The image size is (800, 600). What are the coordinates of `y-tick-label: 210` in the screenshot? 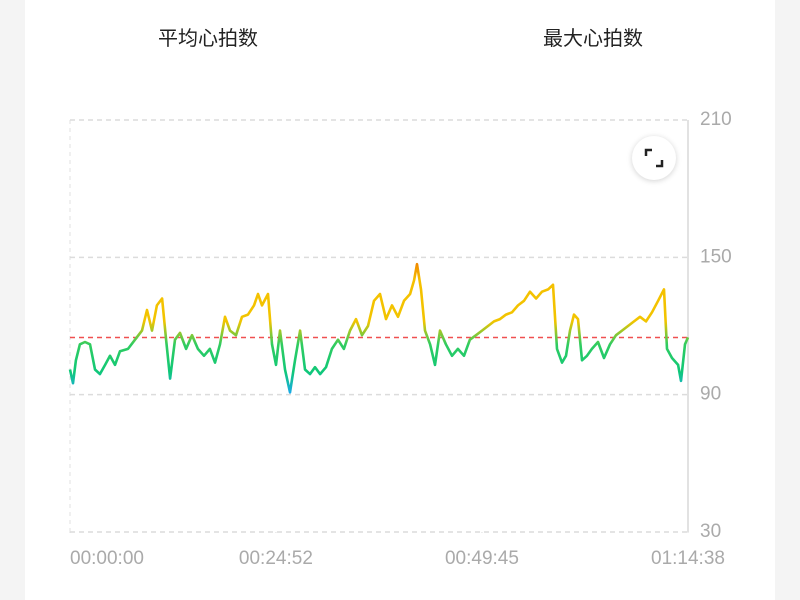 It's located at (716, 119).